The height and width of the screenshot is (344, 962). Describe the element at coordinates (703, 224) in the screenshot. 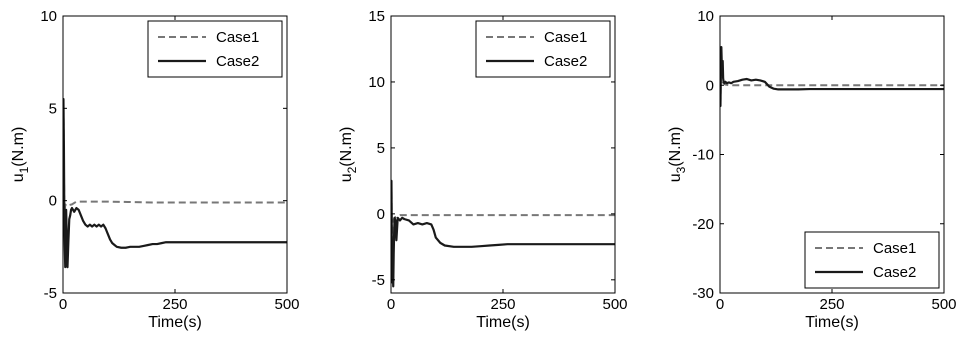

I see `y-tick-label: -20` at that location.